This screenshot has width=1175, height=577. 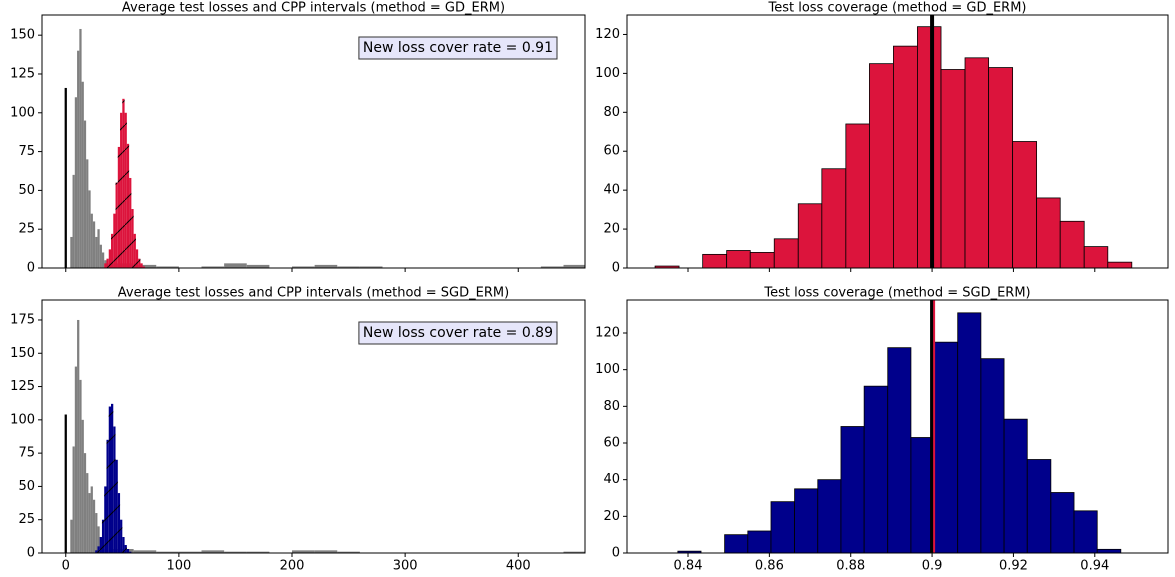 What do you see at coordinates (688, 566) in the screenshot?
I see `x-tick-label: 0.84` at bounding box center [688, 566].